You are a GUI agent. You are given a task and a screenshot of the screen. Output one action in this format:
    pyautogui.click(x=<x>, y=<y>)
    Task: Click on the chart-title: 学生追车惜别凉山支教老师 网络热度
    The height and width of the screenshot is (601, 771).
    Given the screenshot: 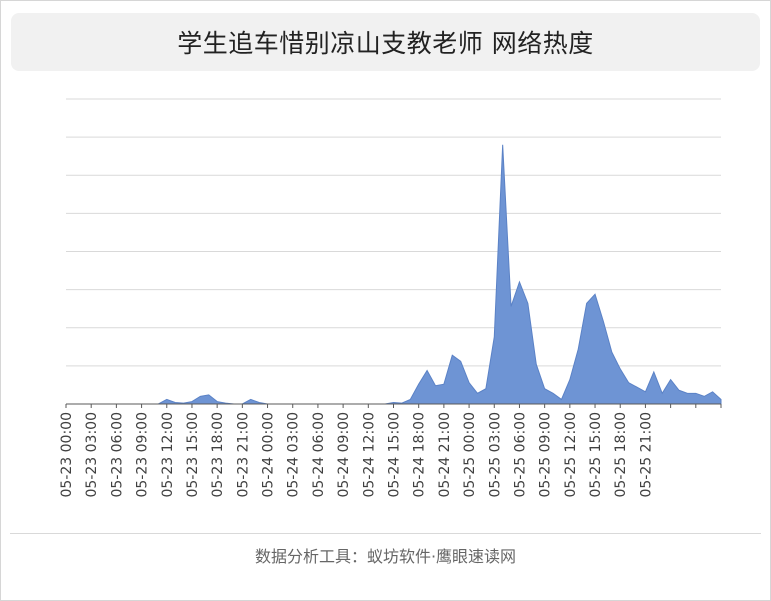 What is the action you would take?
    pyautogui.click(x=385, y=43)
    